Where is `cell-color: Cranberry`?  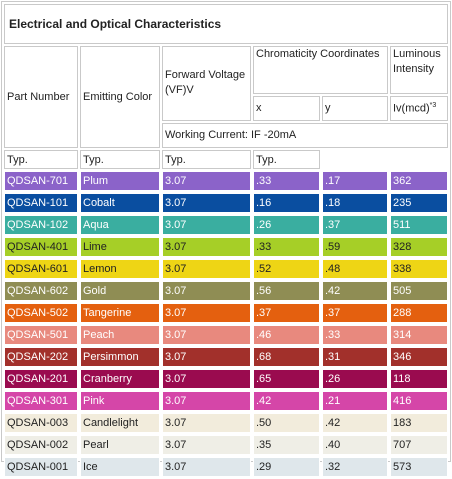
cell-color: Cranberry is located at coordinates (120, 379).